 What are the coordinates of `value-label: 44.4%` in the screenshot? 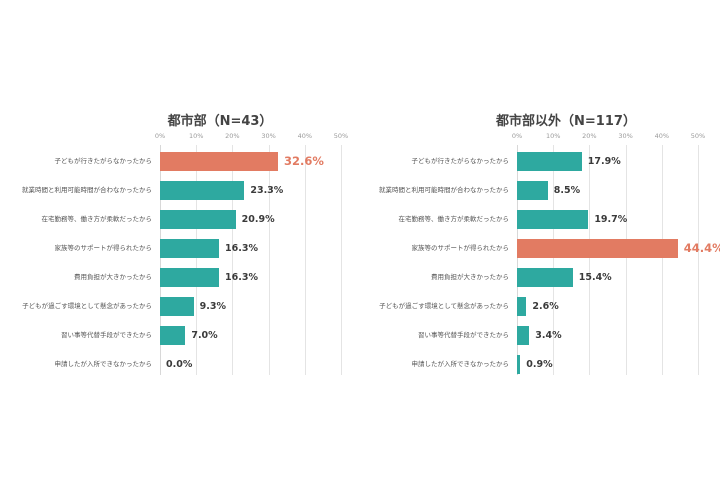 It's located at (701, 248).